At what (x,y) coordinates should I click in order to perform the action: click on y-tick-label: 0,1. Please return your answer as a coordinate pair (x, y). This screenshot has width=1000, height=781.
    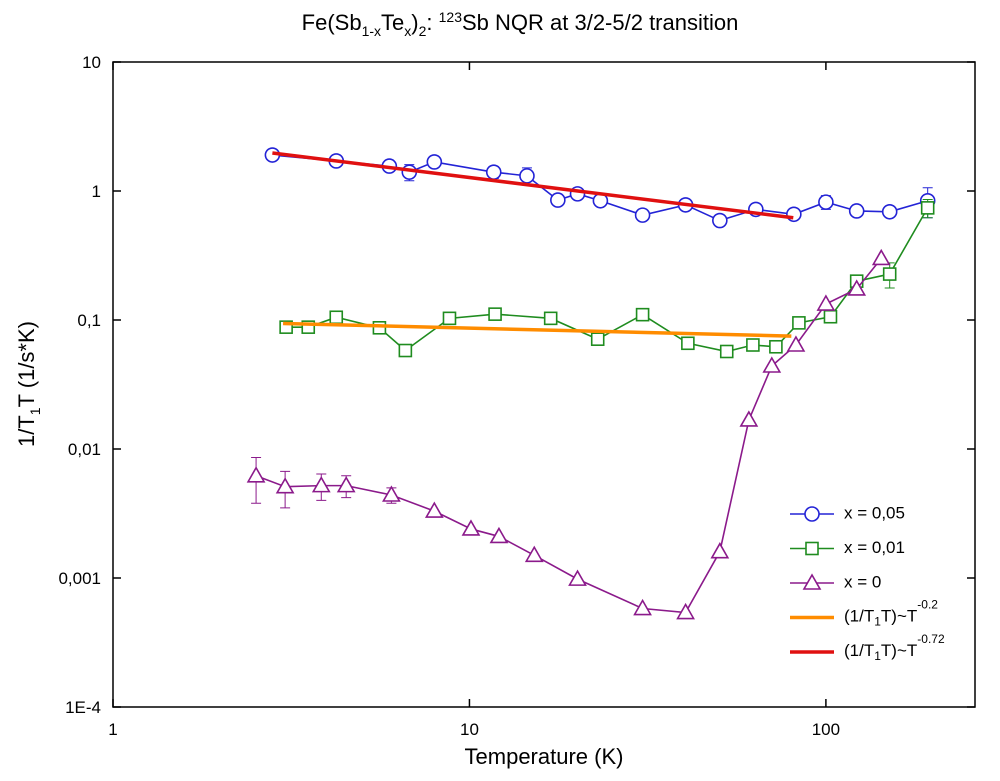
    Looking at the image, I should click on (89, 320).